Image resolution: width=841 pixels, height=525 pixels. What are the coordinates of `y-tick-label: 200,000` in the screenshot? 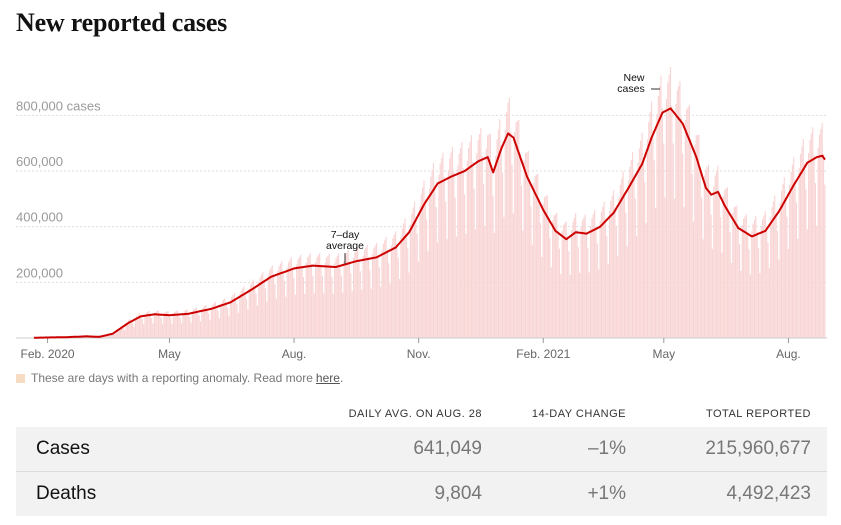 It's located at (39, 272).